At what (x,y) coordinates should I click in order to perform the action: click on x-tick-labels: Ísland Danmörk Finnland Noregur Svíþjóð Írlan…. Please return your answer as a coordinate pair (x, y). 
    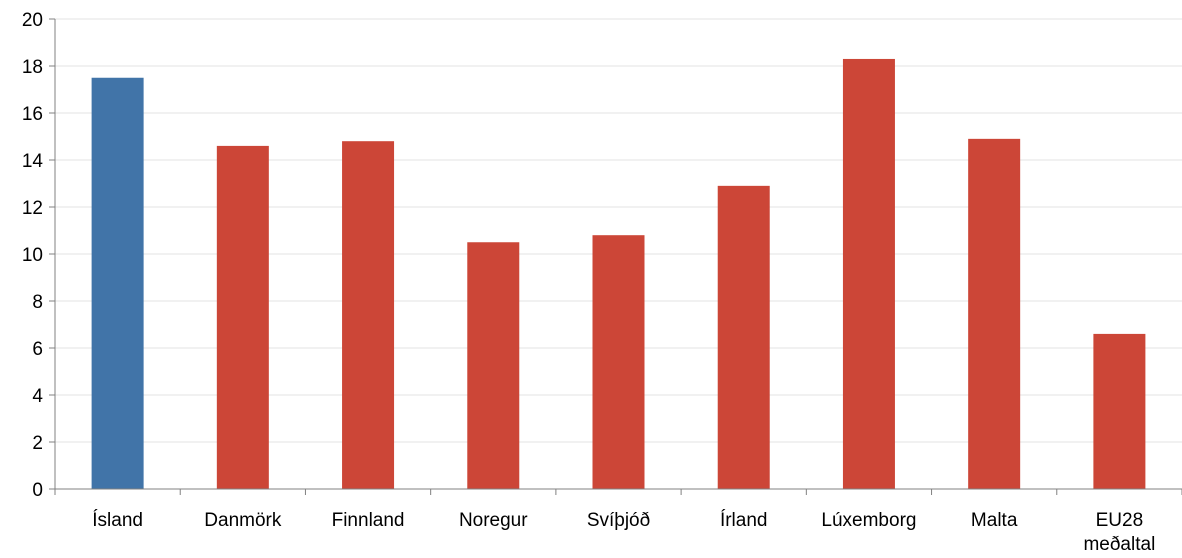
    Looking at the image, I should click on (623, 532).